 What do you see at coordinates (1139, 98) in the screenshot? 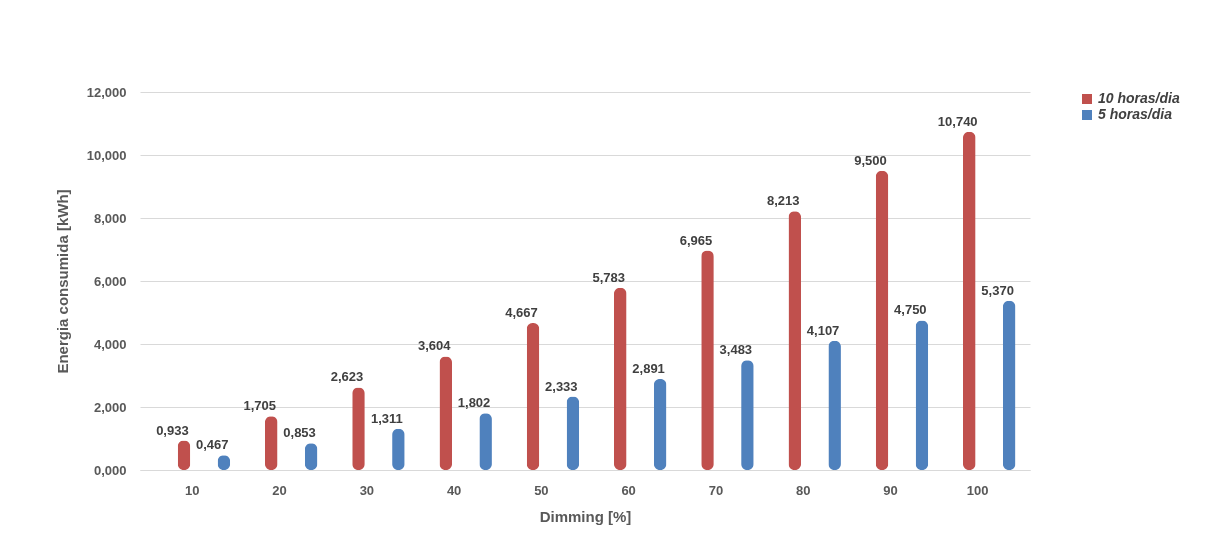
I see `legend-label: 10 horas/dia` at bounding box center [1139, 98].